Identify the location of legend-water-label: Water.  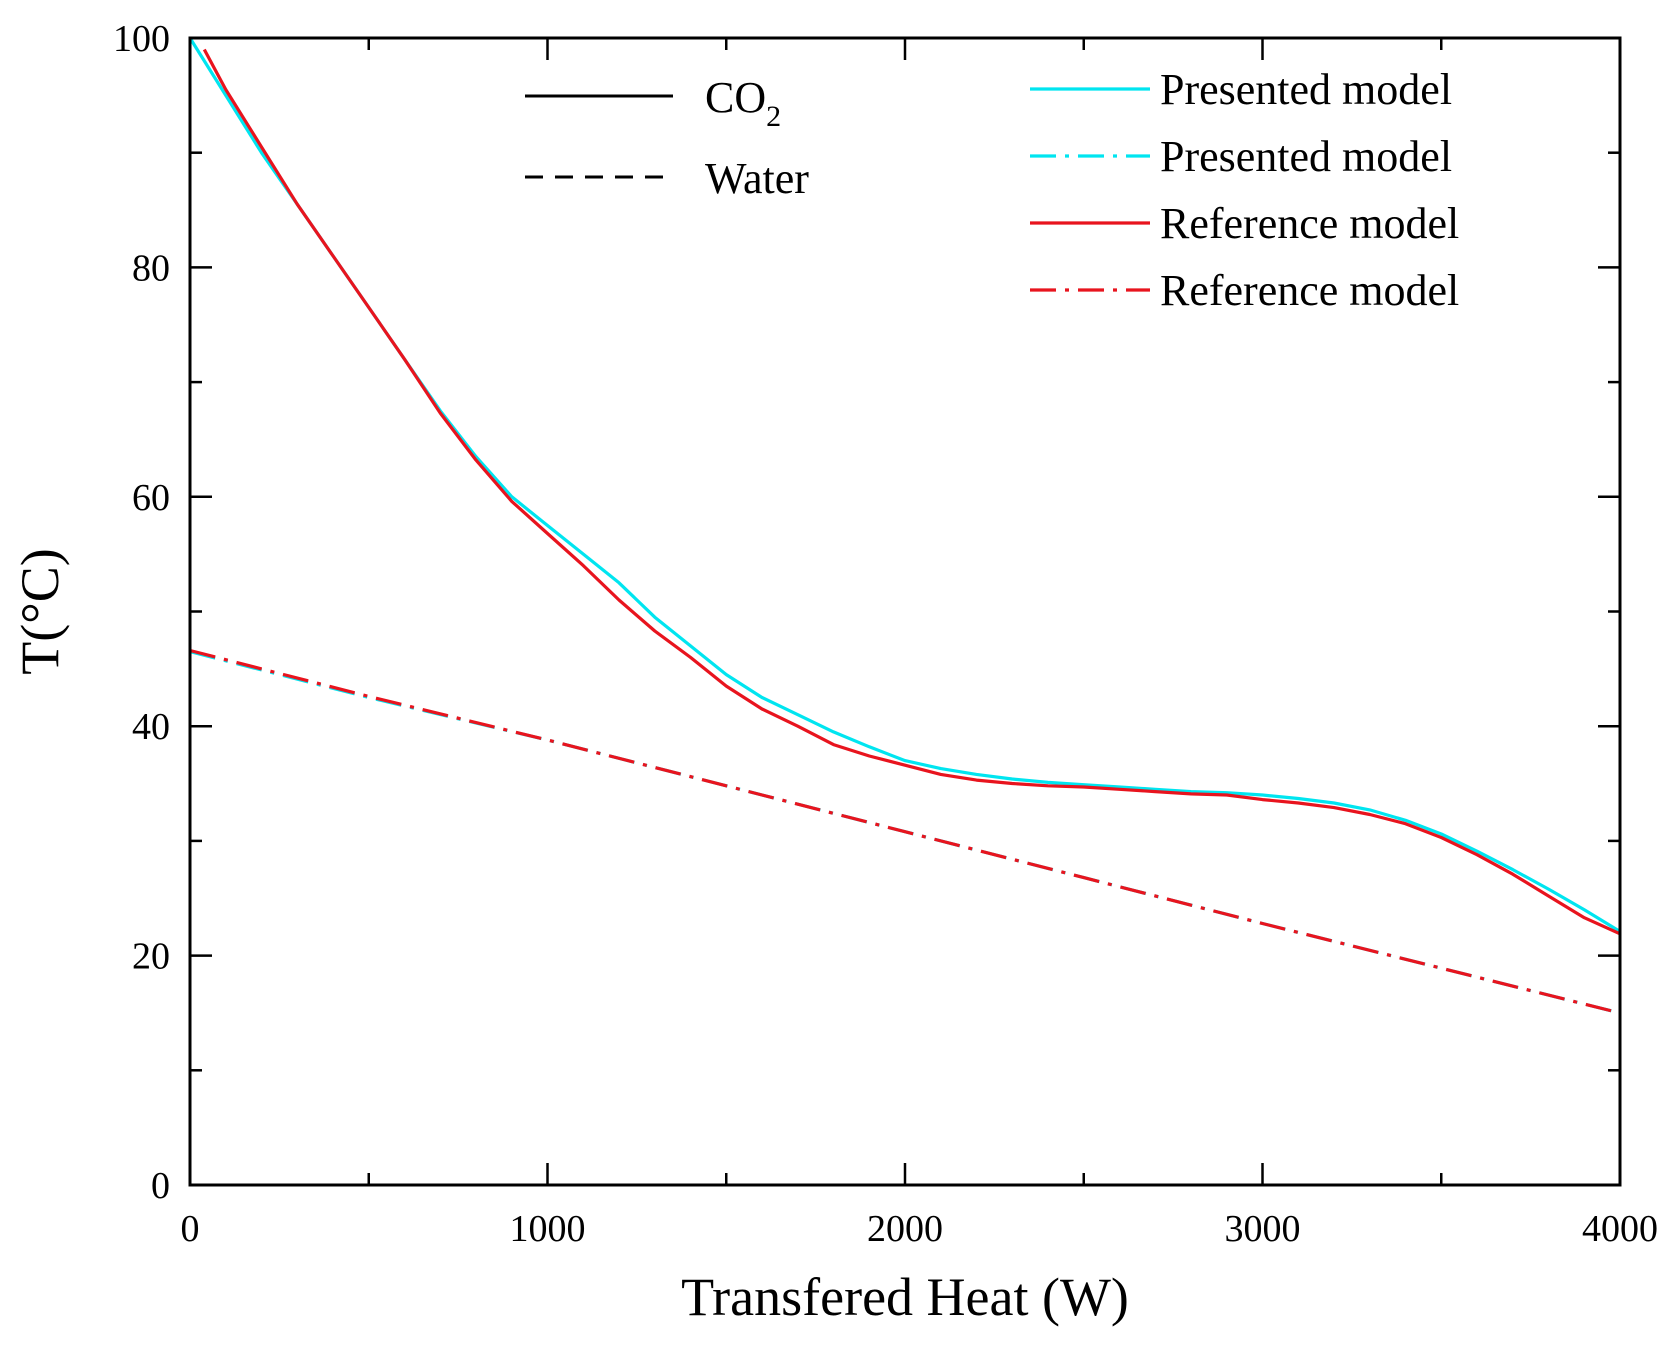
(757, 178).